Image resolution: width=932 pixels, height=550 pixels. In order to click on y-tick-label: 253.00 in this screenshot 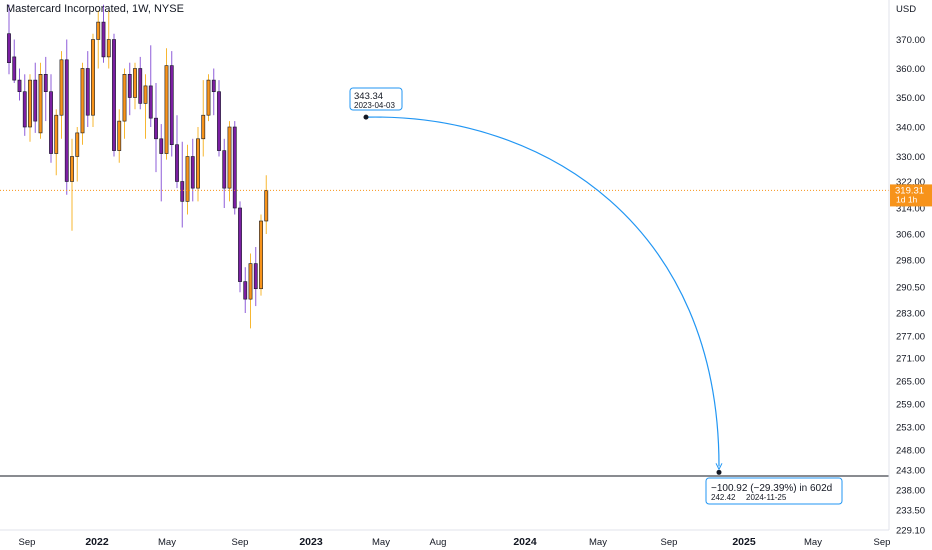, I will do `click(910, 428)`.